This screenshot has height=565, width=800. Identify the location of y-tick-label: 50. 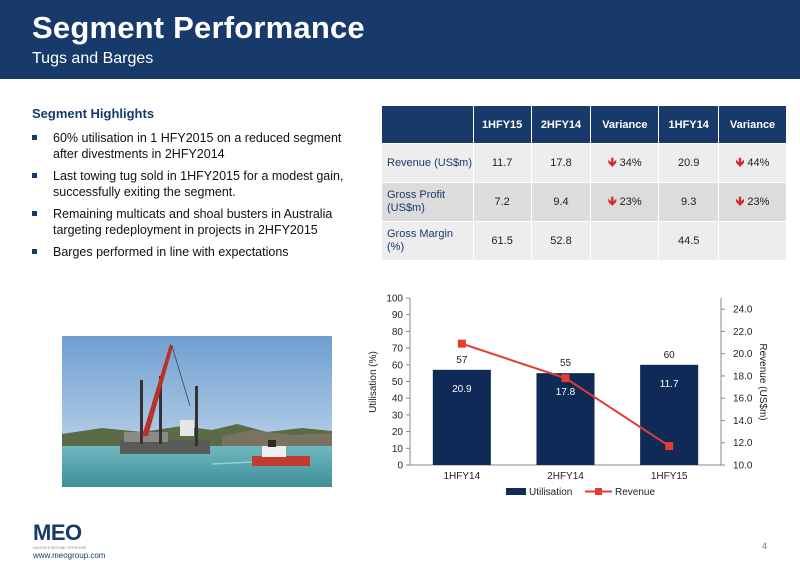
(398, 382).